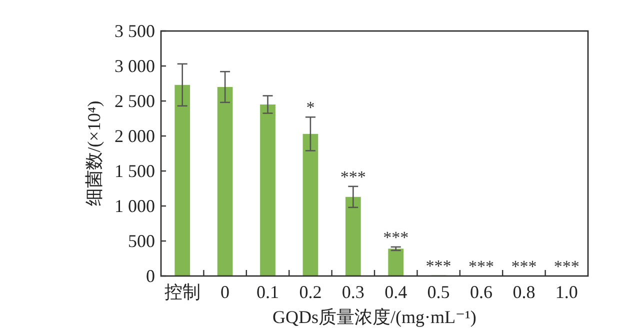  I want to click on y-tick-label: 3 000, so click(134, 66).